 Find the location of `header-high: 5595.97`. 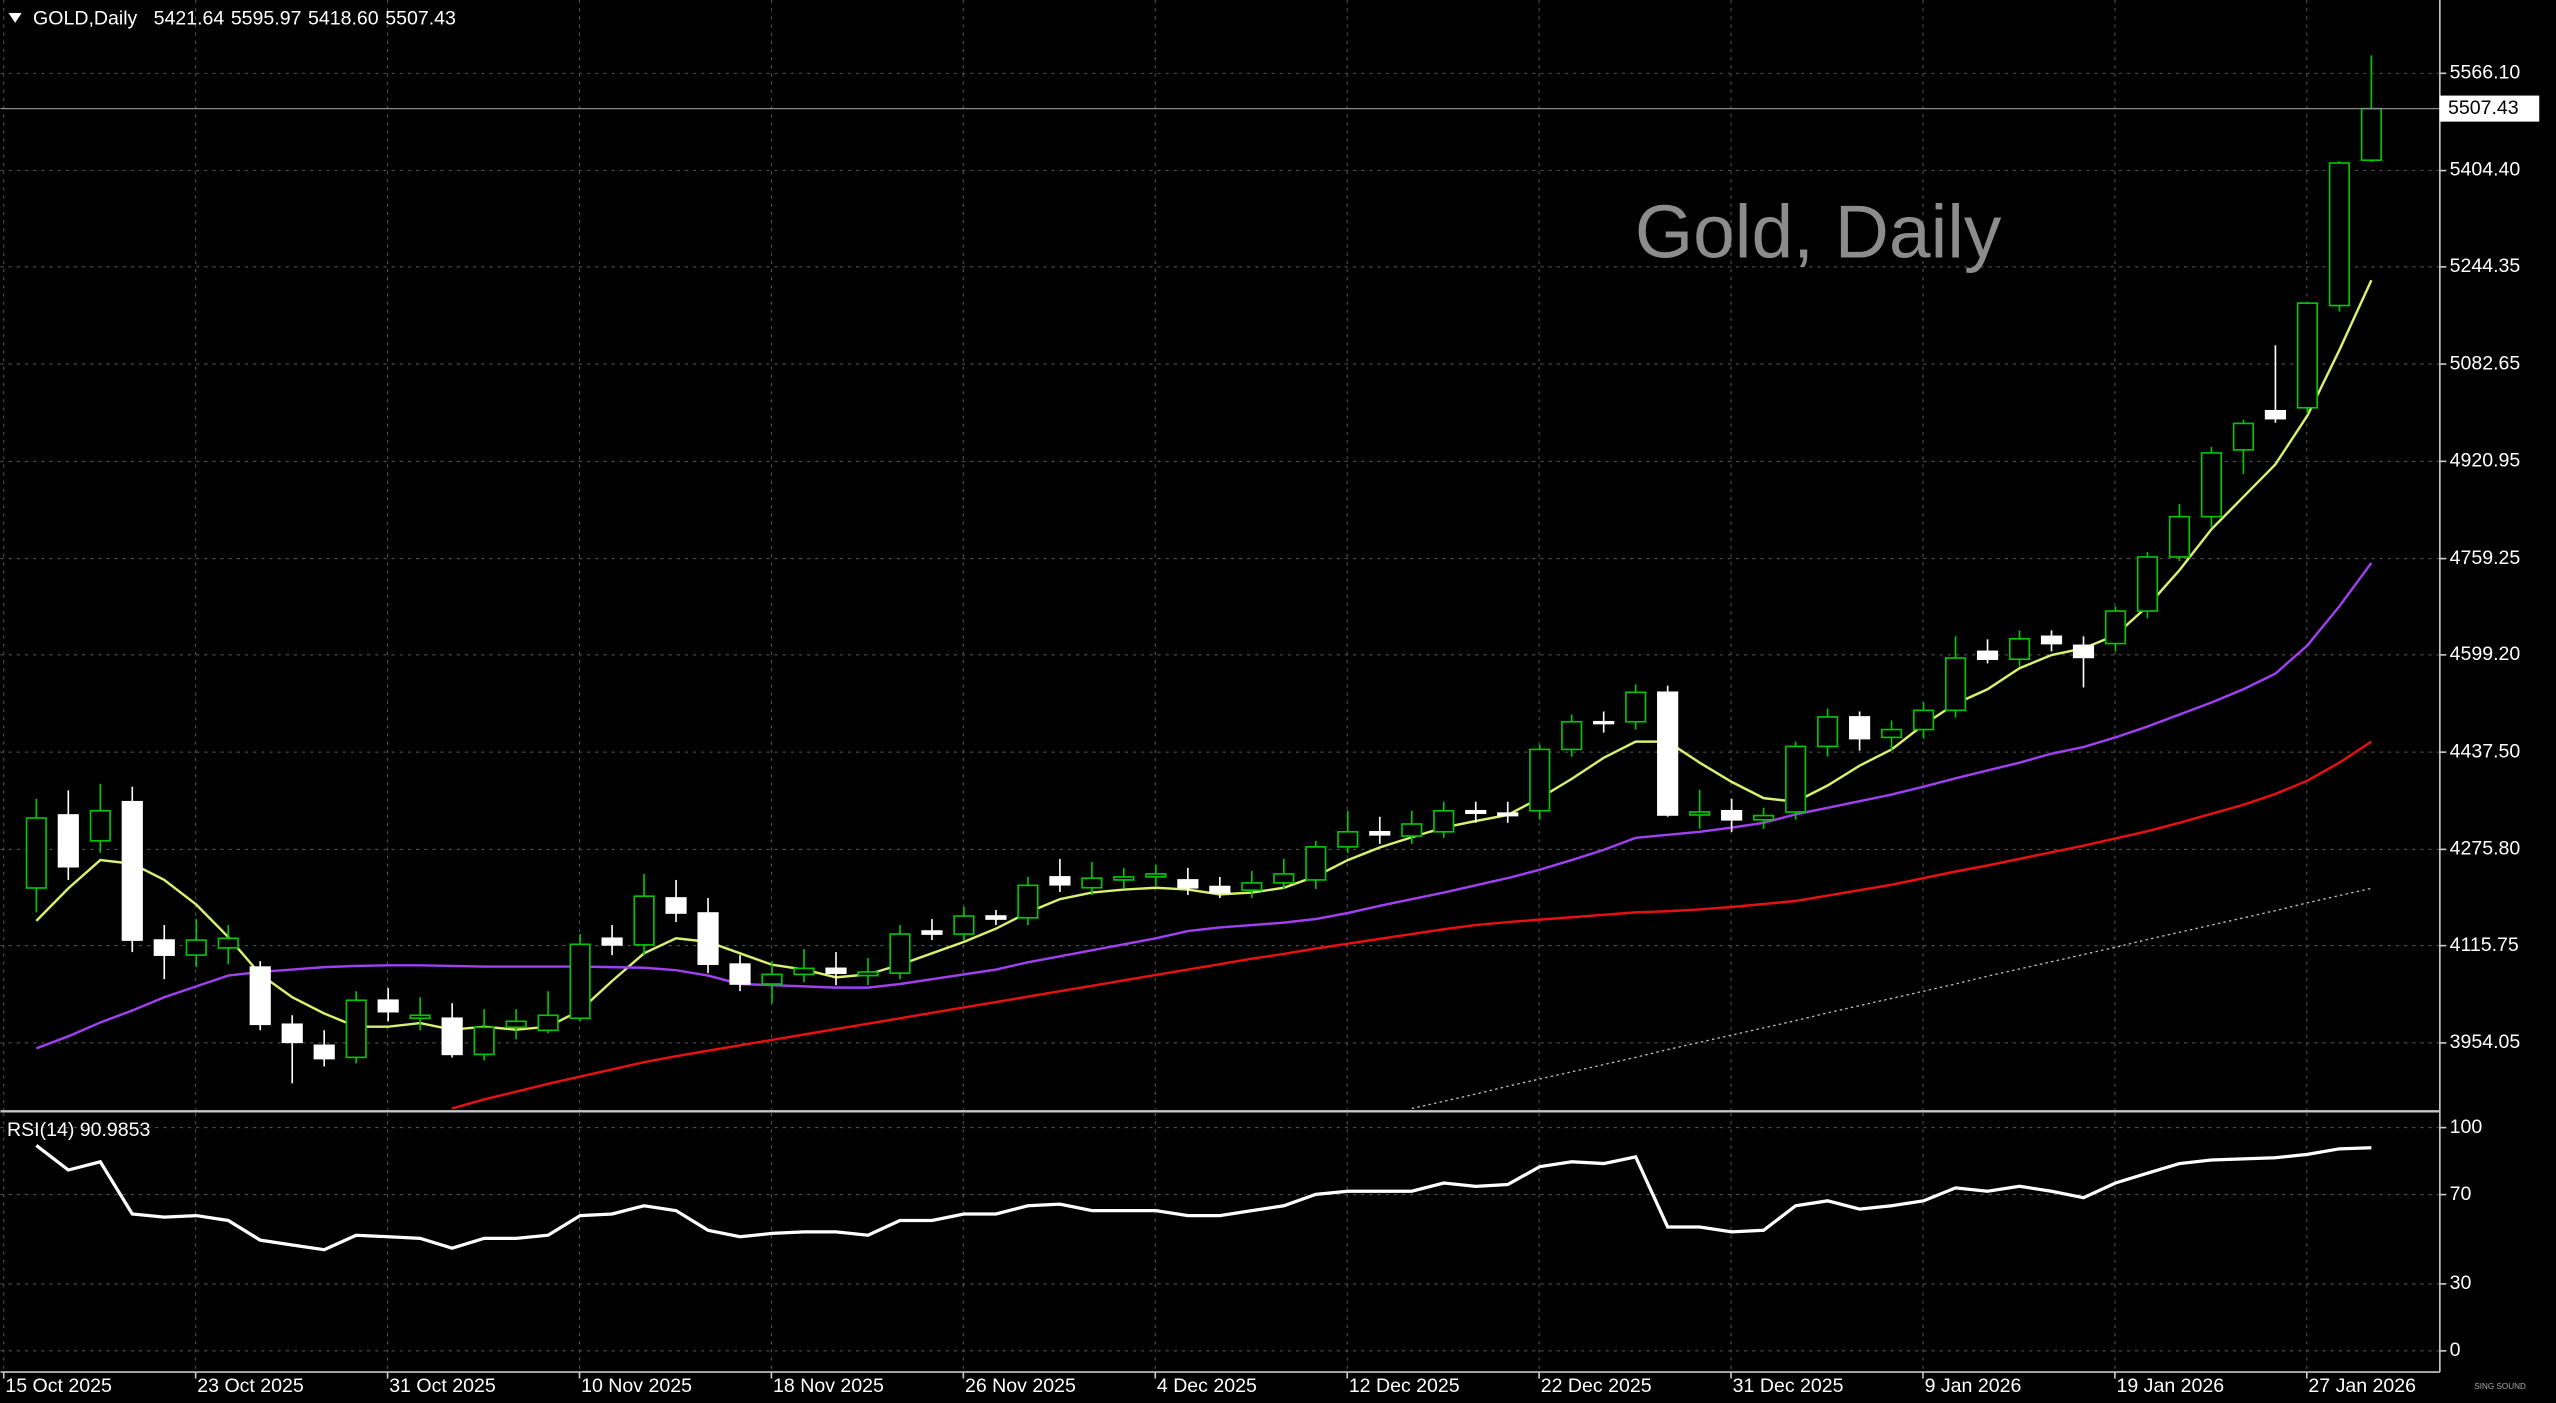

header-high: 5595.97 is located at coordinates (266, 19).